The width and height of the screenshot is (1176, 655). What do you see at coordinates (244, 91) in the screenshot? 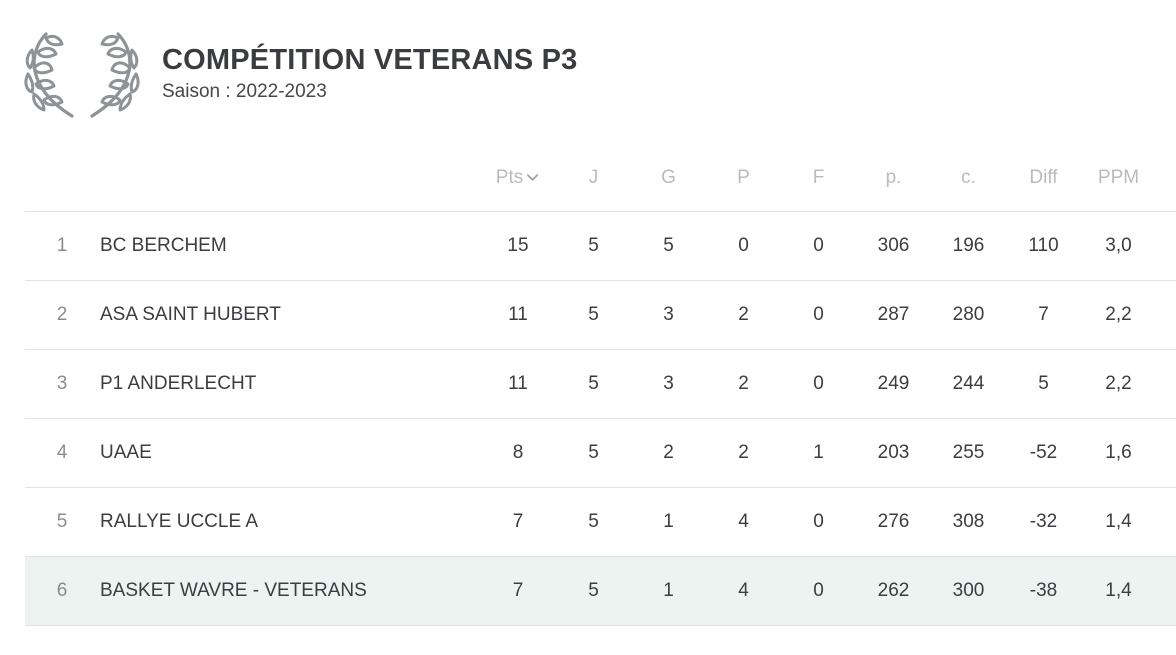
I see `season-label: Saison : 2022-2023` at bounding box center [244, 91].